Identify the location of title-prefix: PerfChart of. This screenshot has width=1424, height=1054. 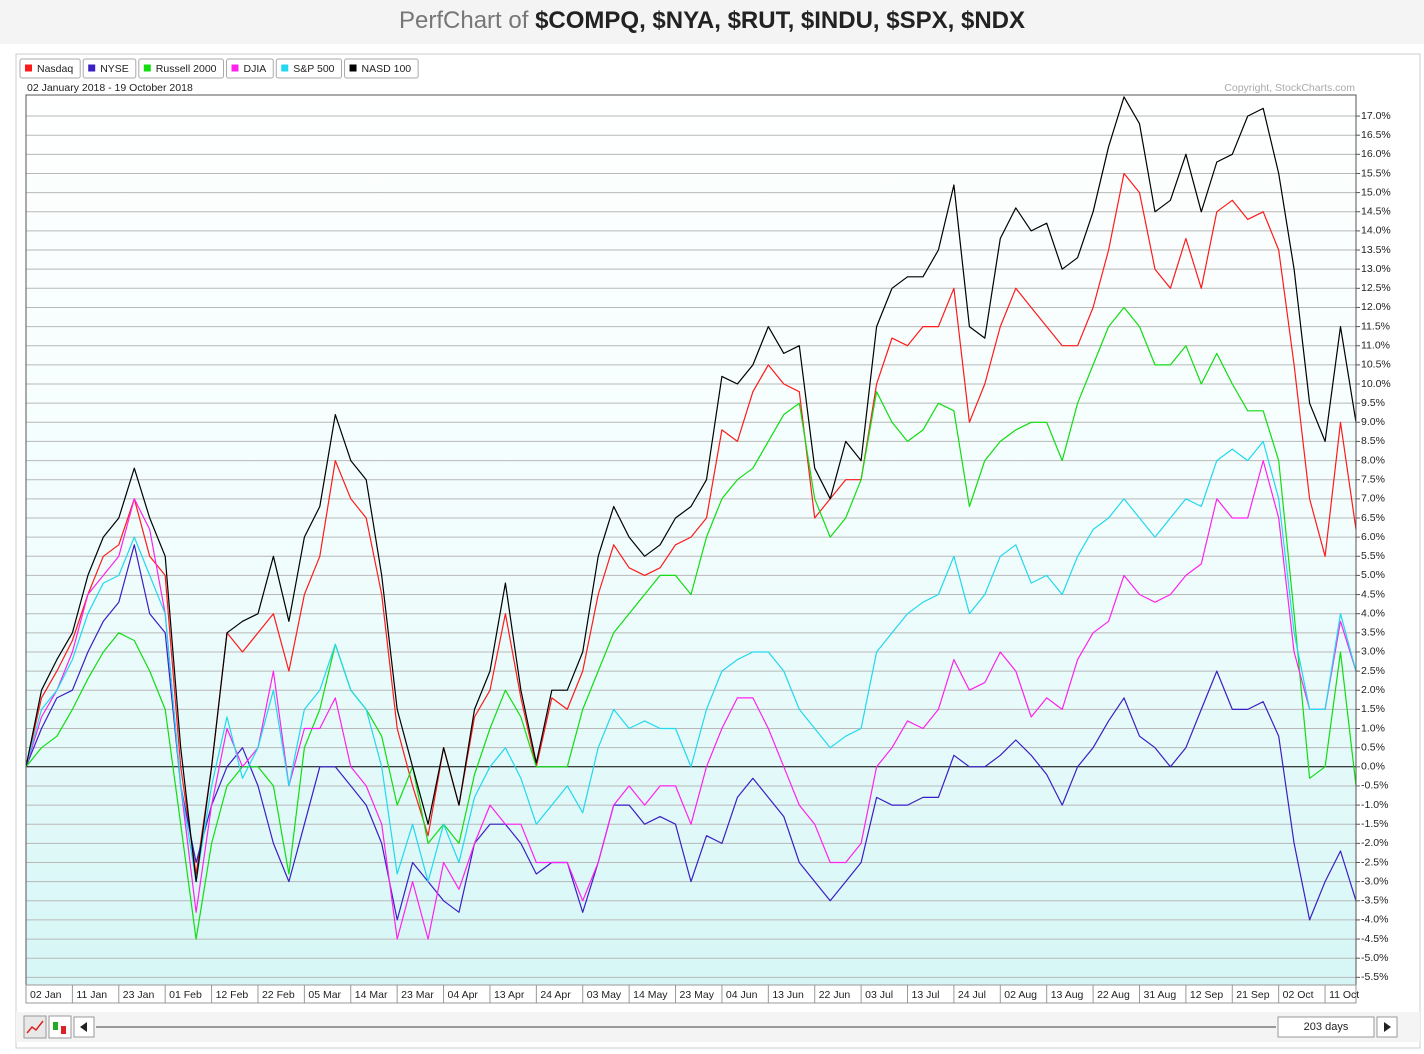
(464, 20).